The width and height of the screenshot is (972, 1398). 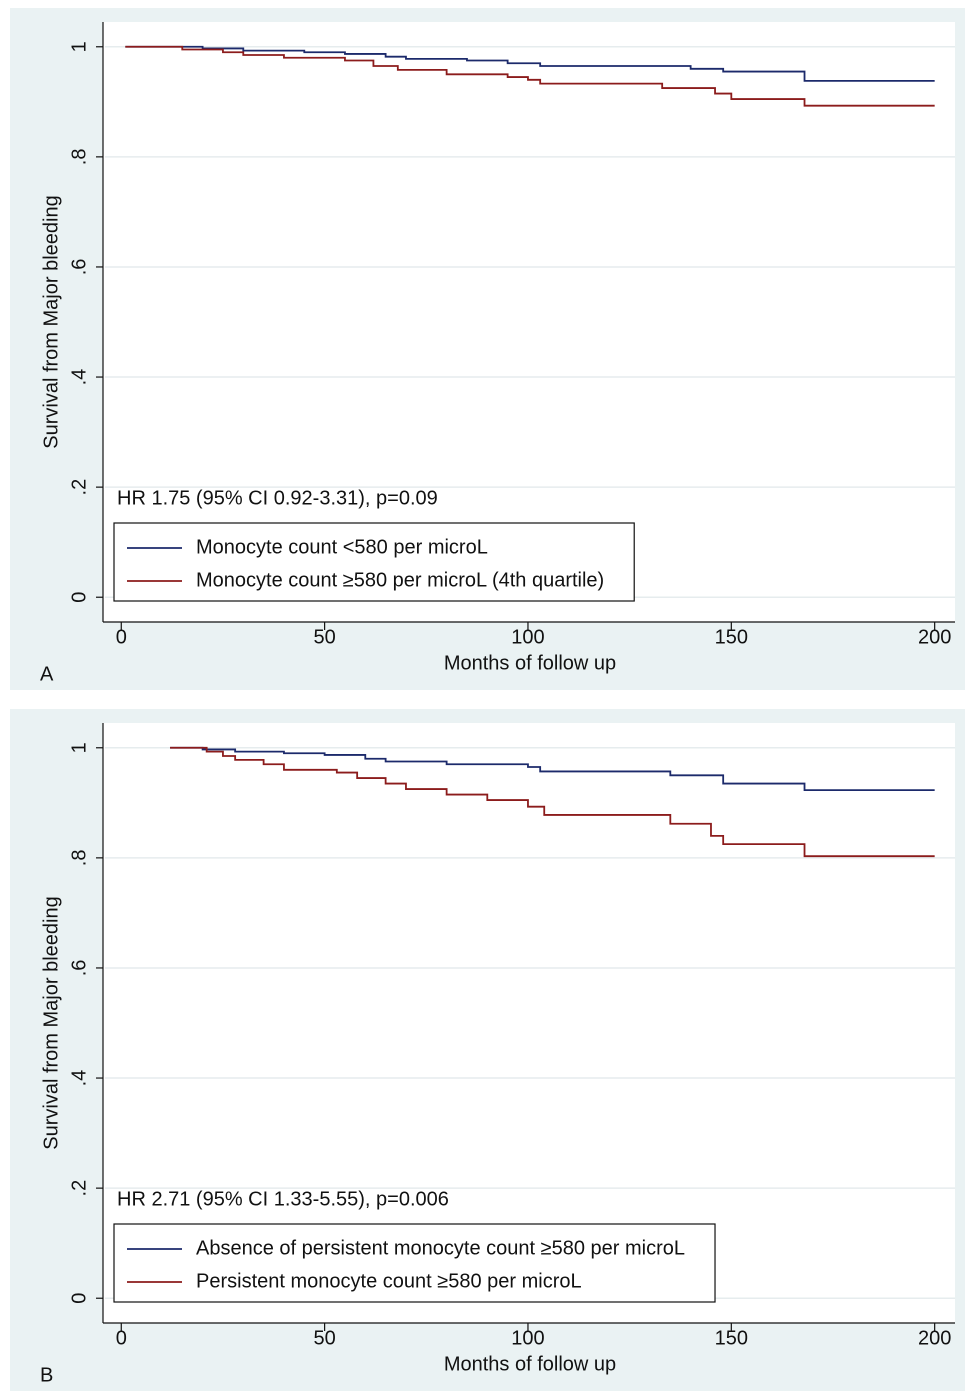 I want to click on annotation: HR 1.75 (95% CI 0.92-3.31), p=0.09, so click(x=277, y=498).